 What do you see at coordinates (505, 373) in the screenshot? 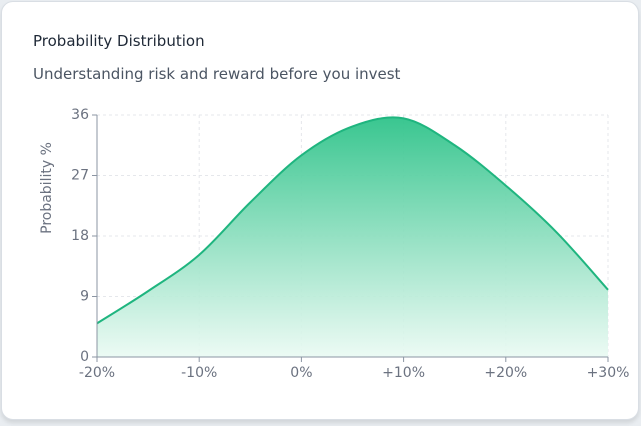
I see `x-tick-label: +20%` at bounding box center [505, 373].